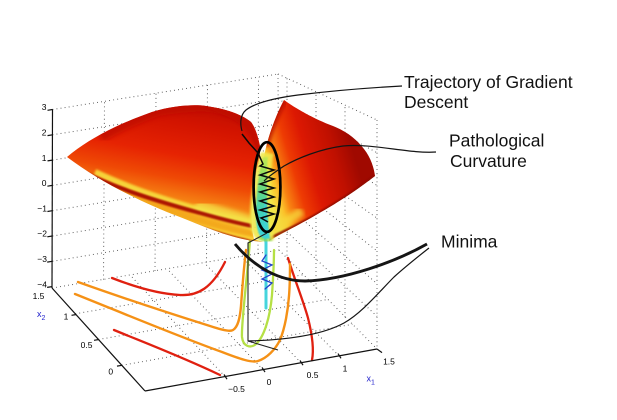  Describe the element at coordinates (236, 389) in the screenshot. I see `svg-text: −0.5` at that location.